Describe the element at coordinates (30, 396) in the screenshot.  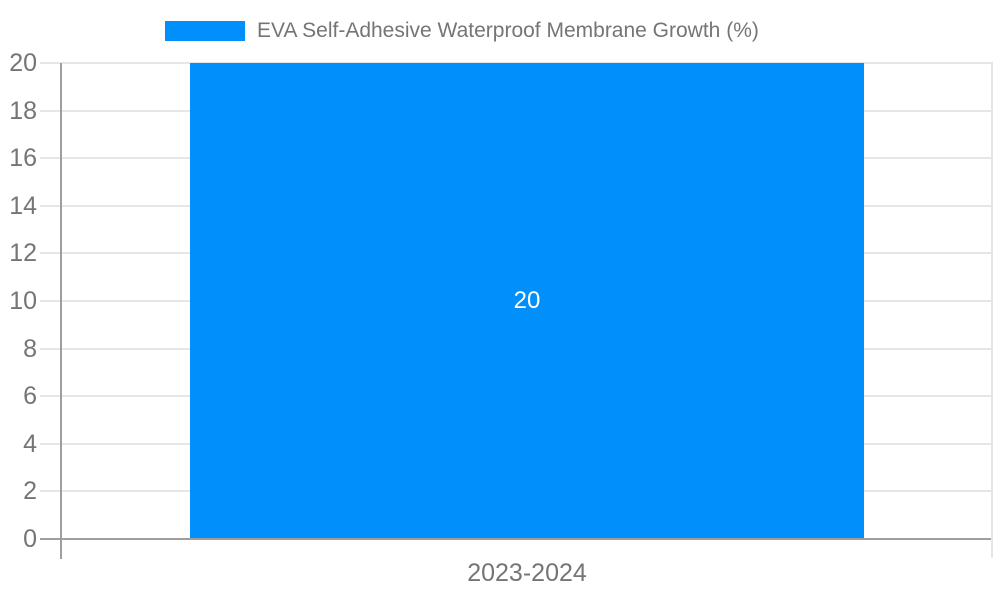
I see `y-tick-label-6: 6` at that location.